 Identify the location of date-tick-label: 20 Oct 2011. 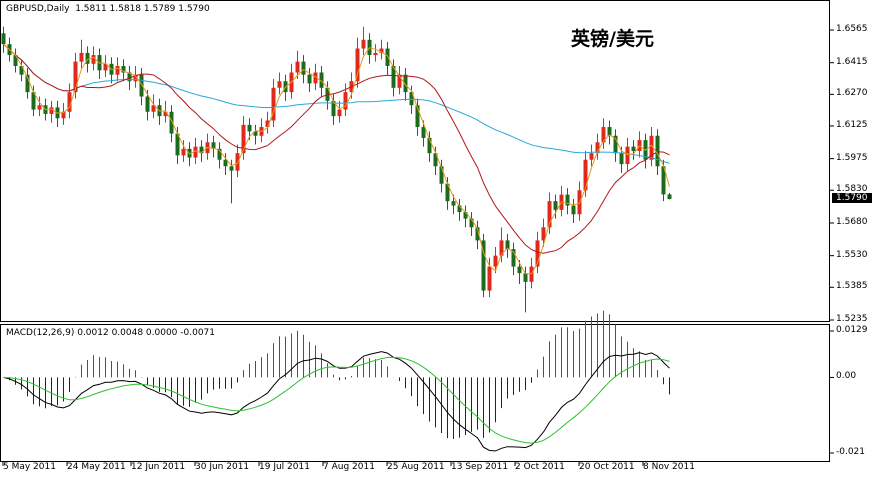
(607, 467).